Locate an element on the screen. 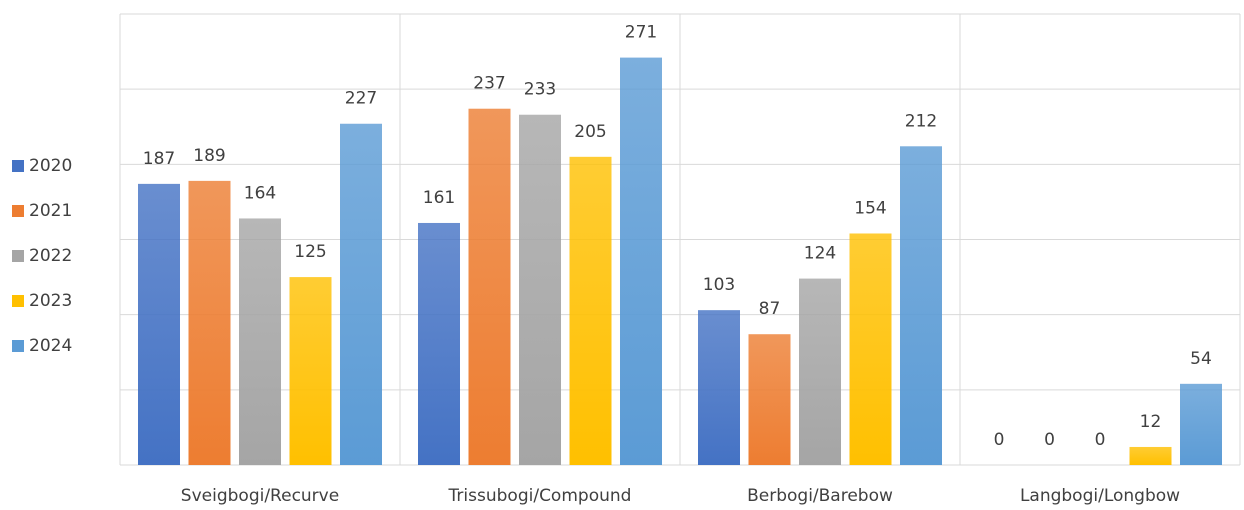 The width and height of the screenshot is (1244, 510). data-label: 189 is located at coordinates (209, 156).